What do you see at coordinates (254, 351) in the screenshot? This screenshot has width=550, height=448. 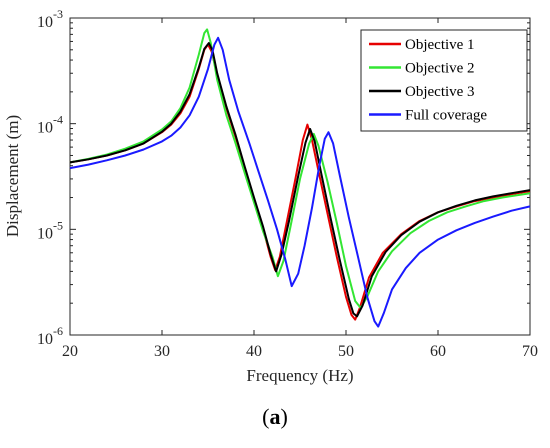 I see `x-tick-label: 40` at bounding box center [254, 351].